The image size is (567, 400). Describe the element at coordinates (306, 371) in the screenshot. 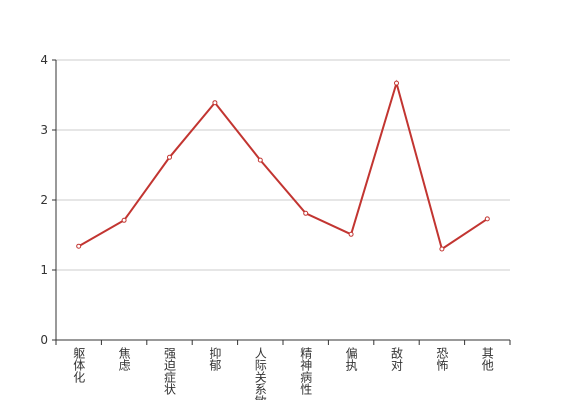

I see `x-tick-label: 精神病性` at that location.